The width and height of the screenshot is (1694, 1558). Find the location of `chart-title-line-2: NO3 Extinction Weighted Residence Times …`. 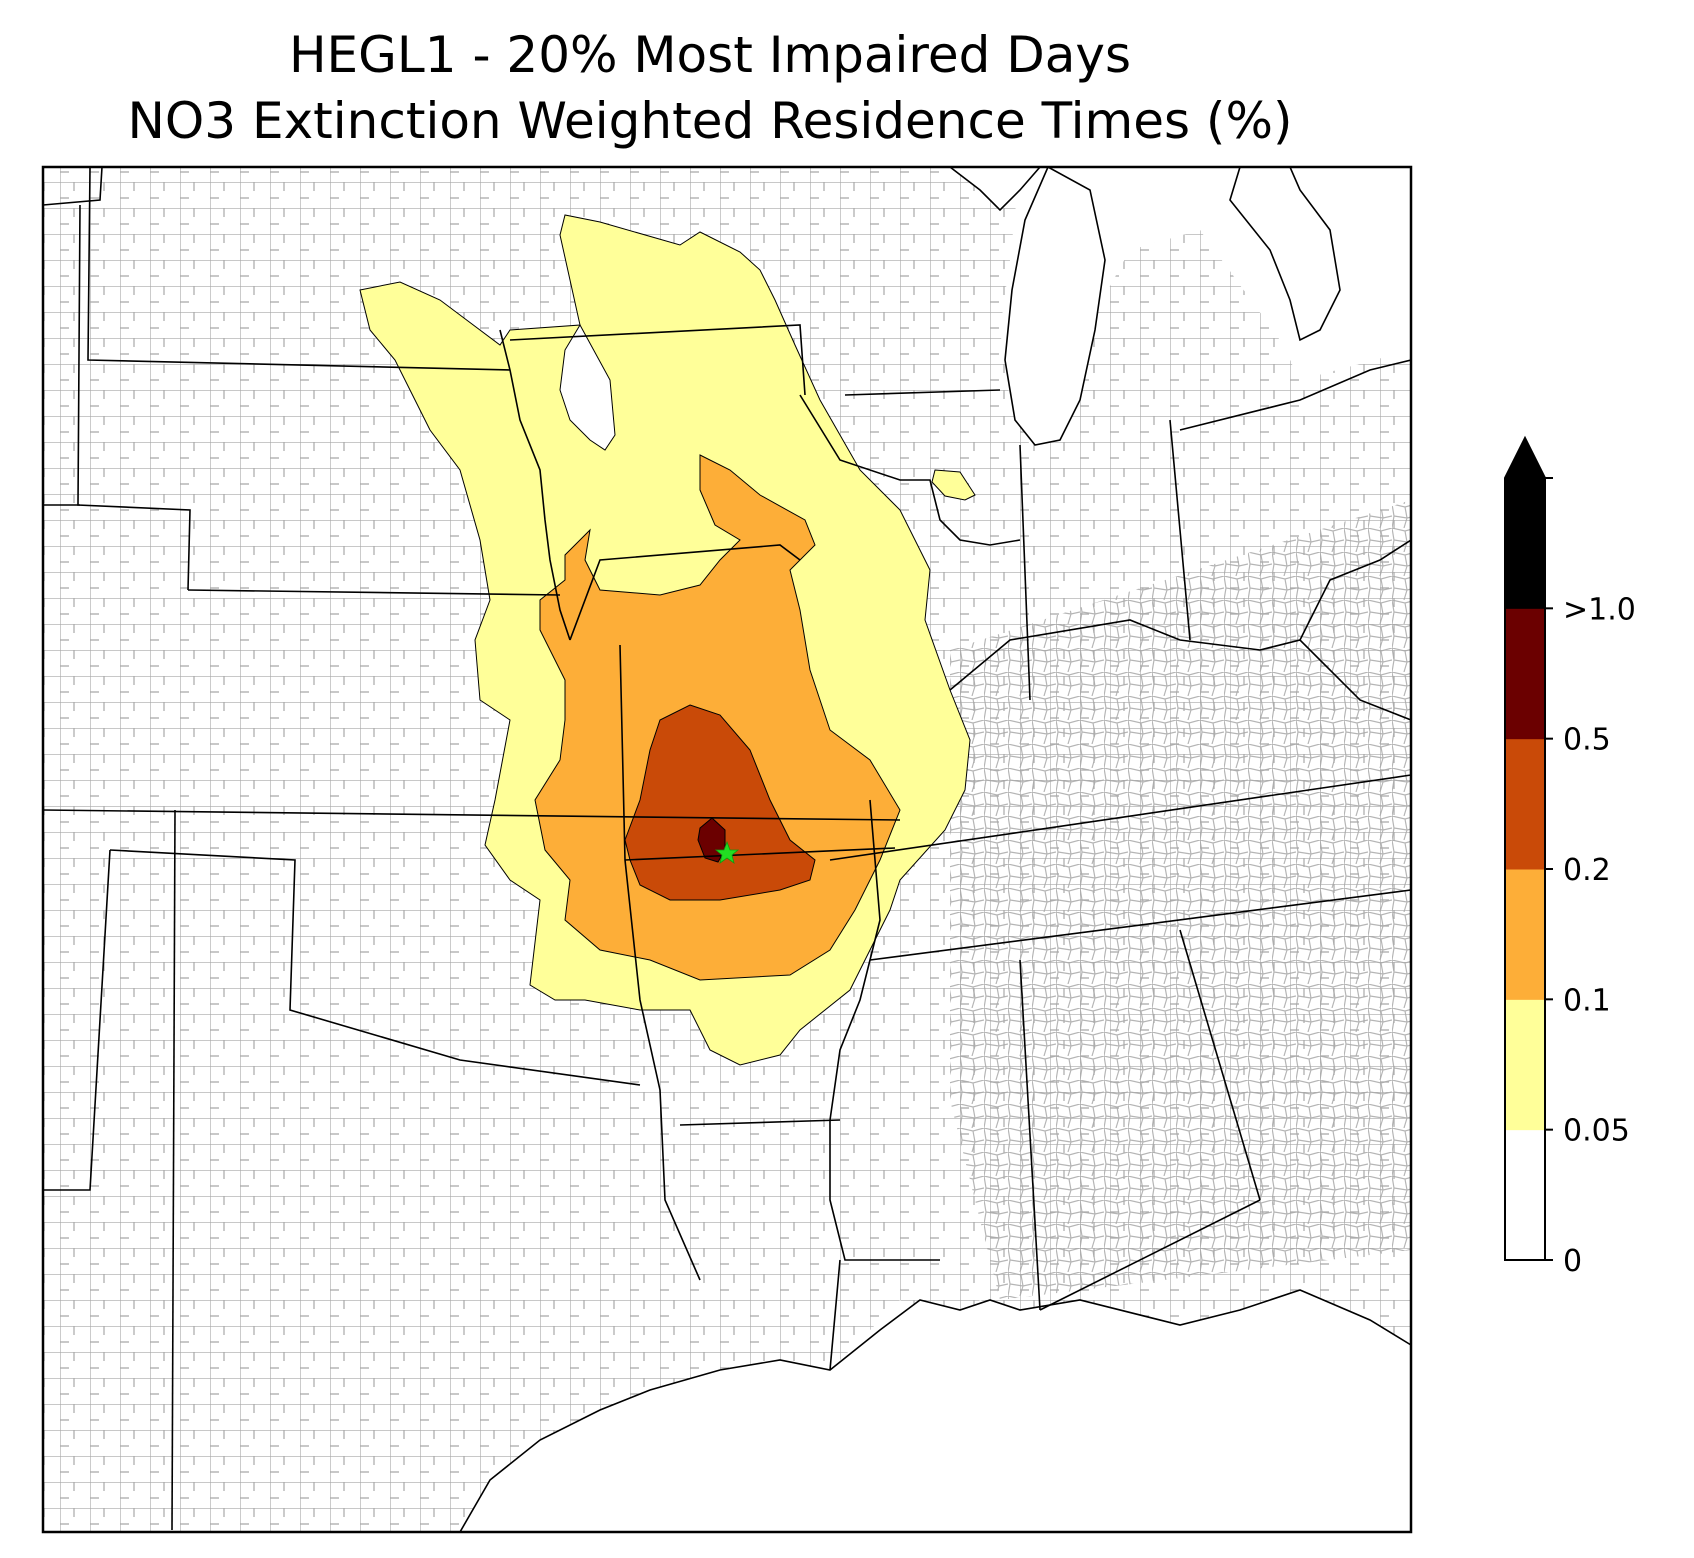

chart-title-line-2: NO3 Extinction Weighted Residence Times … is located at coordinates (710, 121).